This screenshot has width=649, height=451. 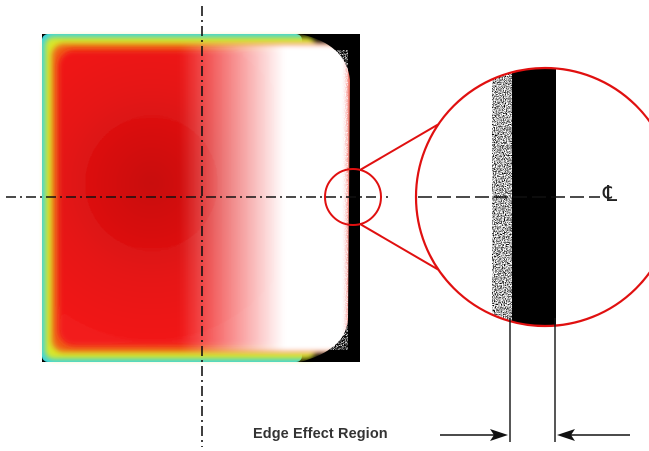 I want to click on magnifier-source-circle, so click(x=353, y=197).